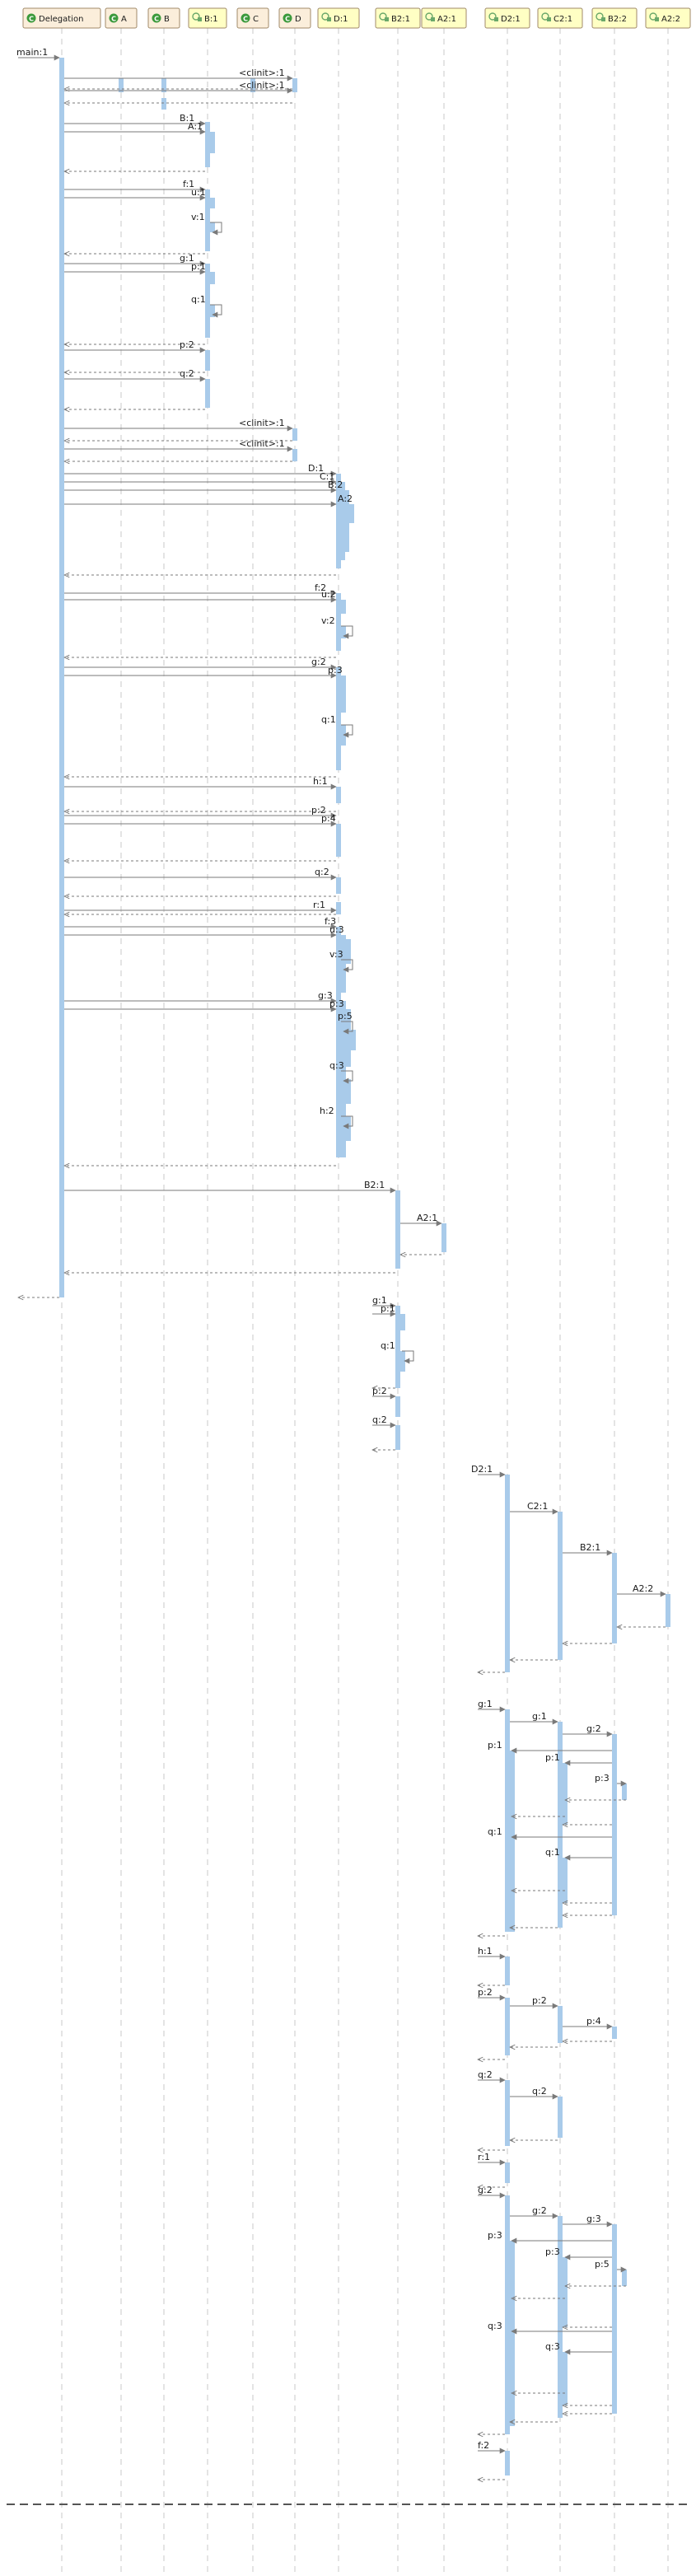  I want to click on lifeline-label: B2:1, so click(401, 19).